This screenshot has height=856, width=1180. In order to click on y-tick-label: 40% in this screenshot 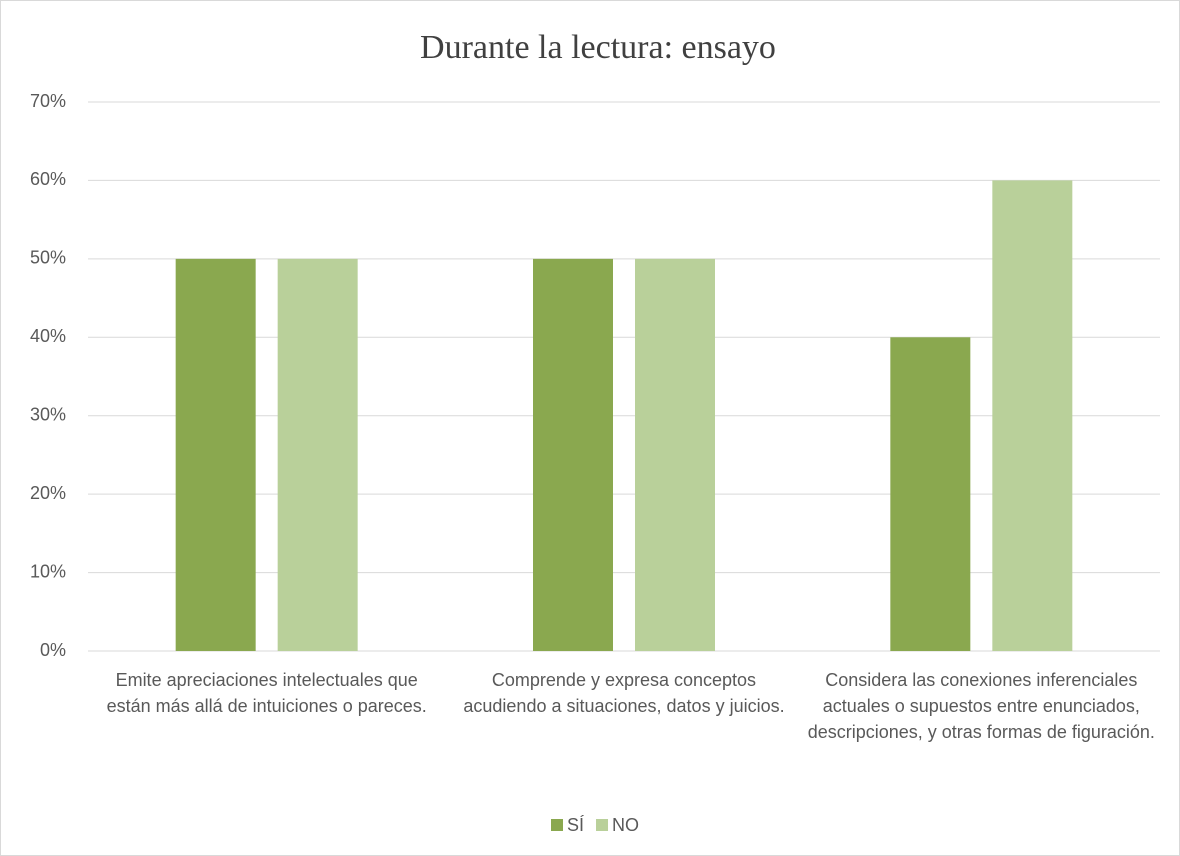, I will do `click(48, 336)`.